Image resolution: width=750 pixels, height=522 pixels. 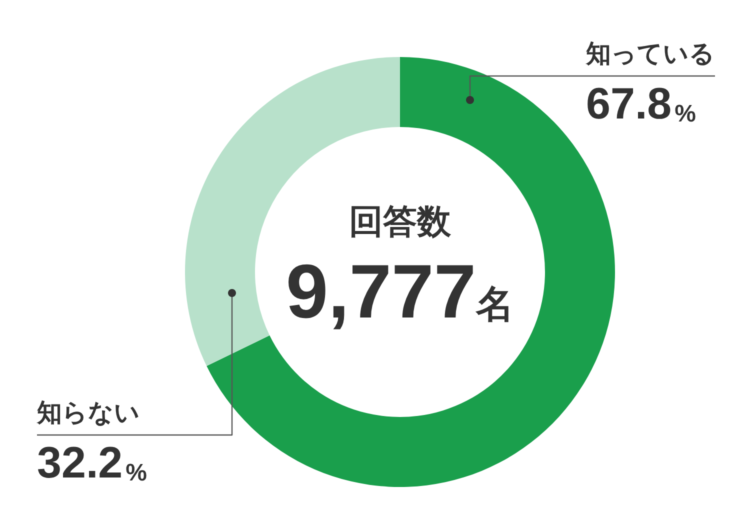 What do you see at coordinates (641, 104) in the screenshot?
I see `data-label: 67.8%` at bounding box center [641, 104].